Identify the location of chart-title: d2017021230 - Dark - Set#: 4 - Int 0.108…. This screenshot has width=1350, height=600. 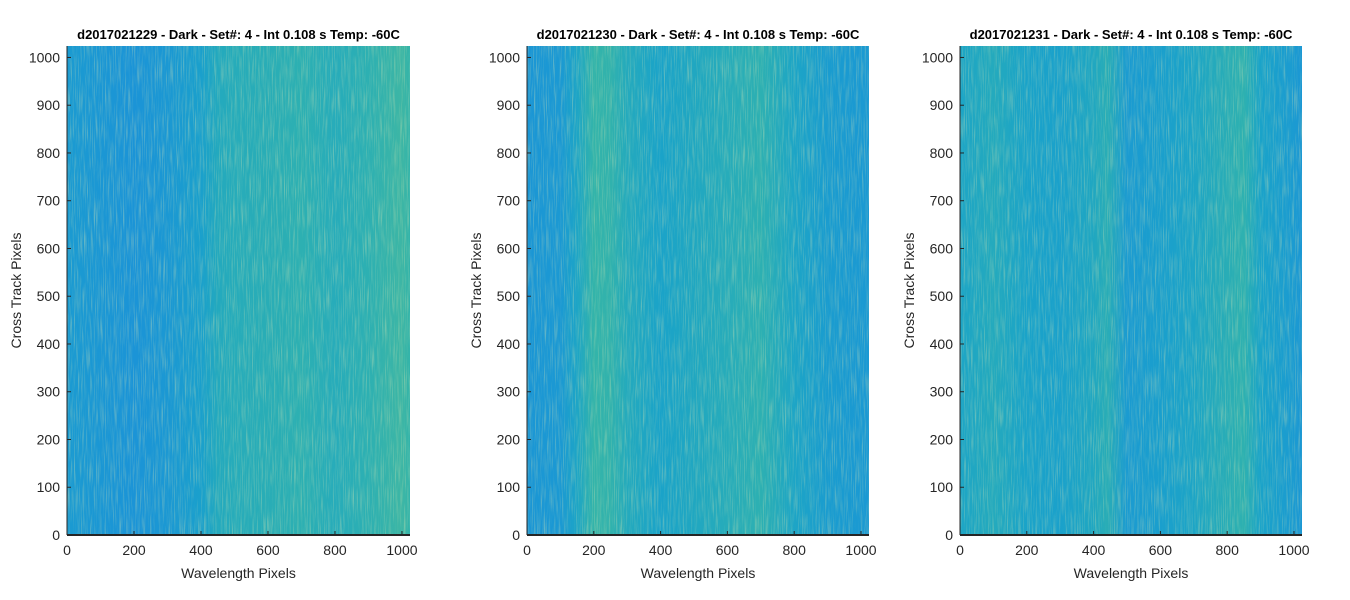
(698, 34).